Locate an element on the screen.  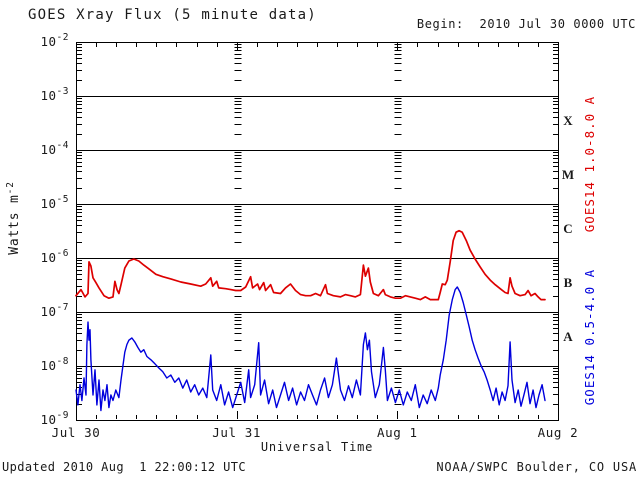
y-axis-title: Watts m-2 is located at coordinates (13, 217).